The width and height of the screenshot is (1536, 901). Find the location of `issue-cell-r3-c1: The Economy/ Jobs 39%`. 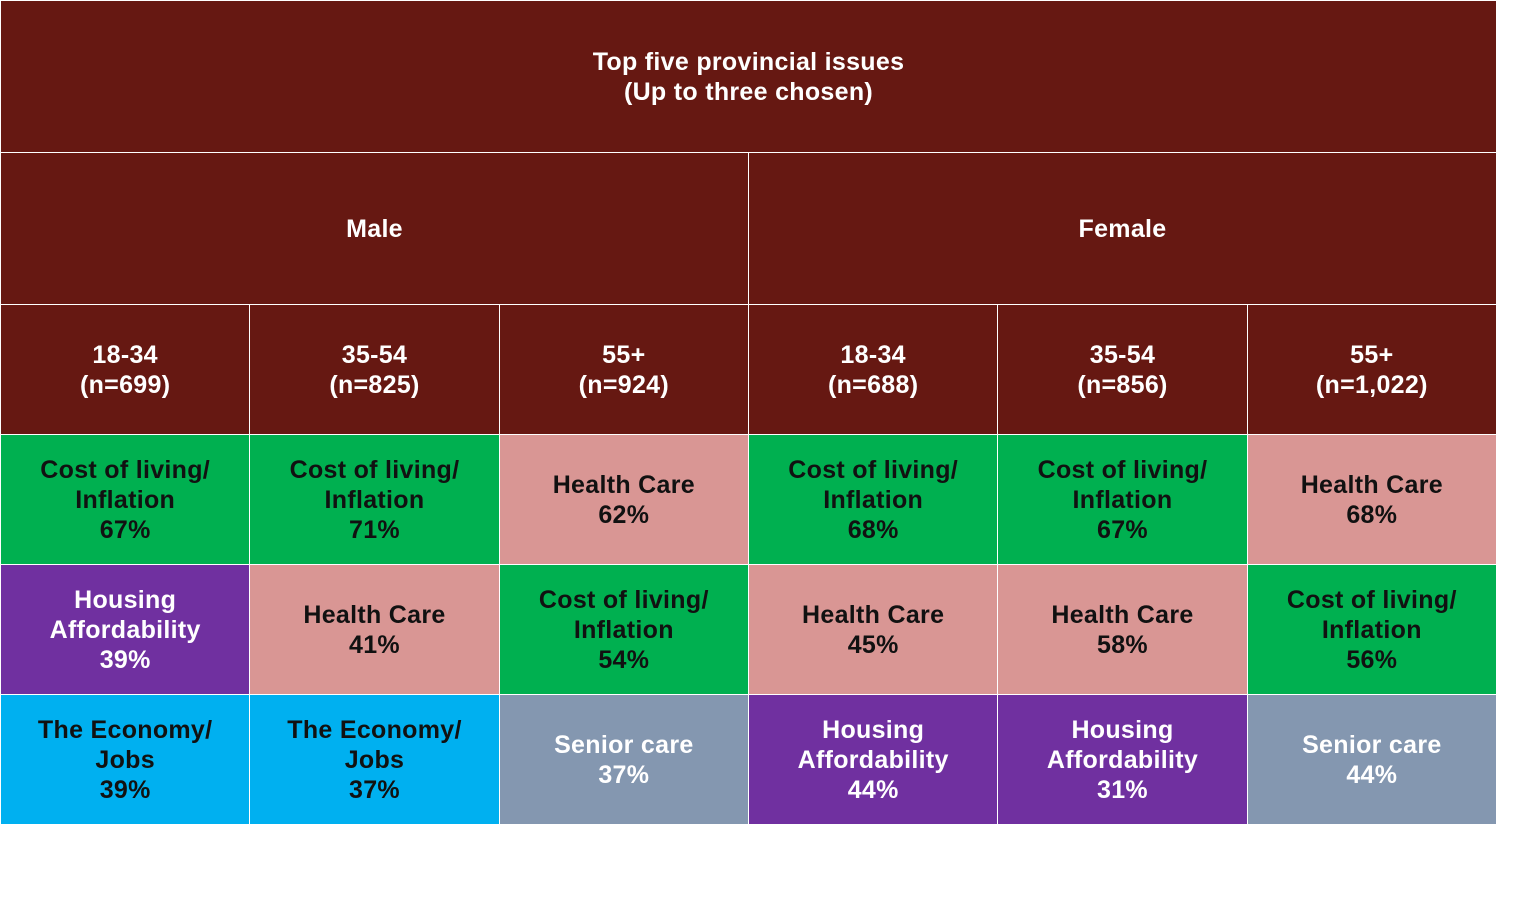

issue-cell-r3-c1: The Economy/ Jobs 39% is located at coordinates (126, 760).